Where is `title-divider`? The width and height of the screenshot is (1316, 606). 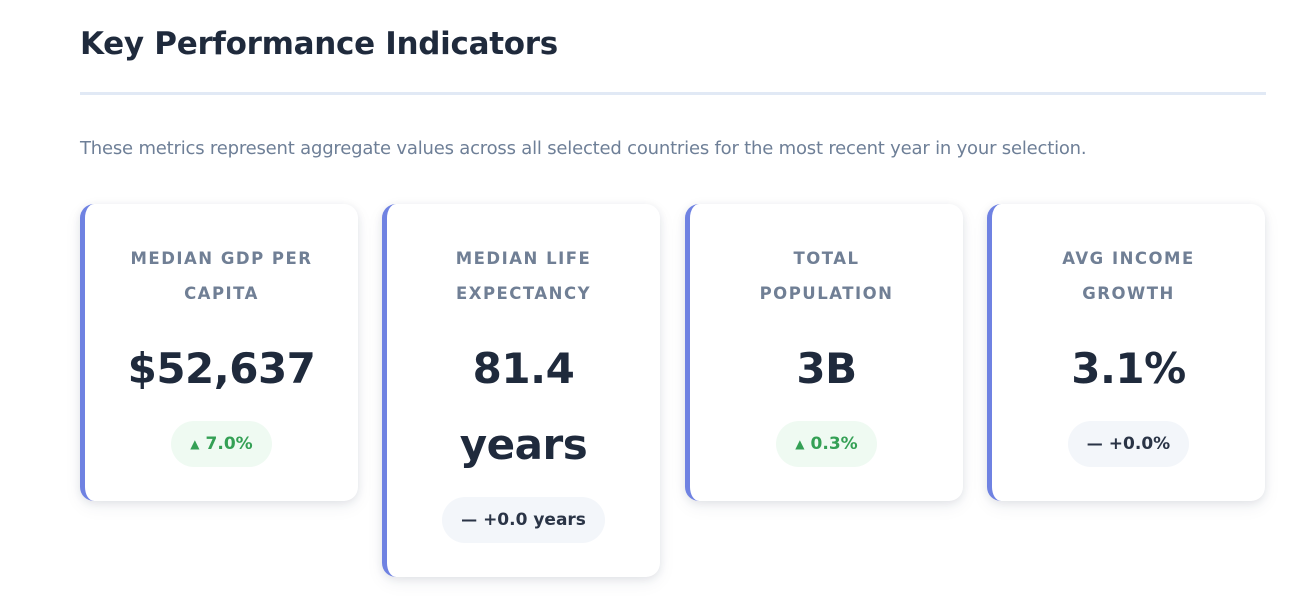 title-divider is located at coordinates (673, 93).